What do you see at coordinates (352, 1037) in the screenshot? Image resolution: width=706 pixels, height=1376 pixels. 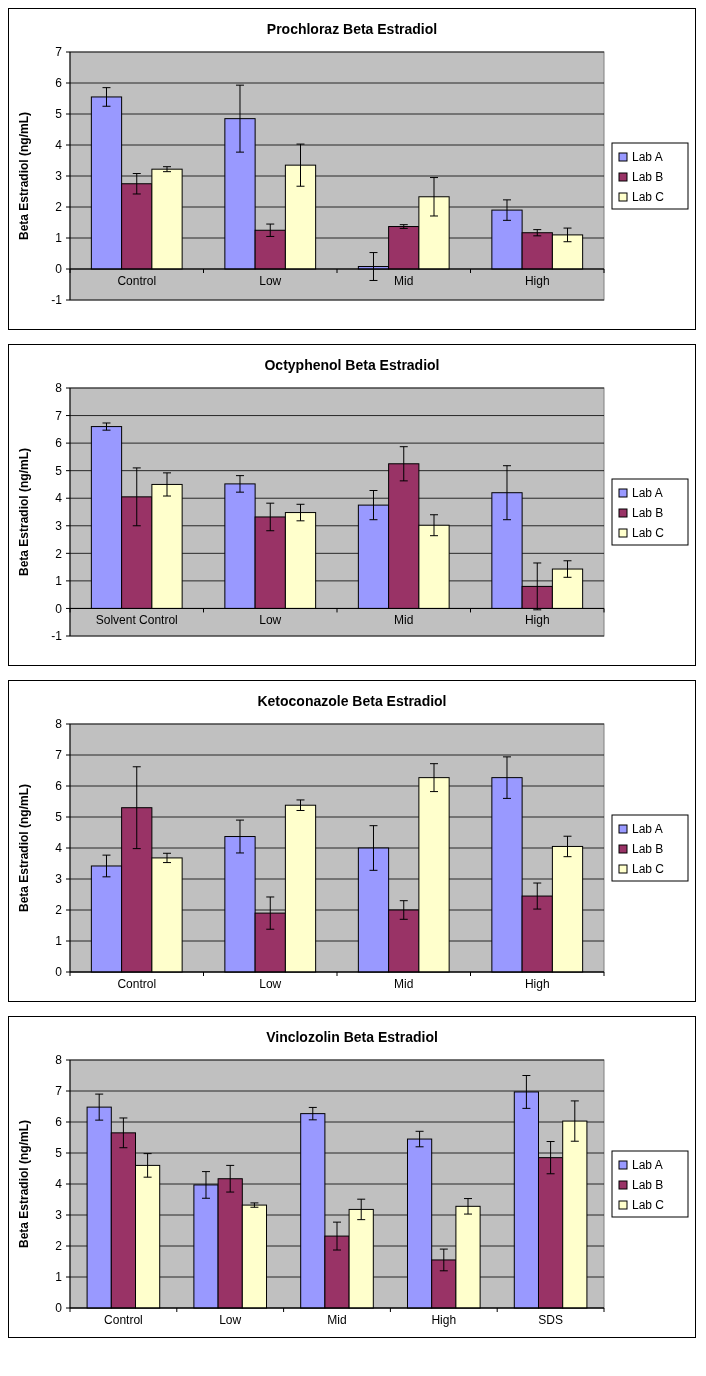 I see `chart-title: Vinclozolin Beta Estradiol` at bounding box center [352, 1037].